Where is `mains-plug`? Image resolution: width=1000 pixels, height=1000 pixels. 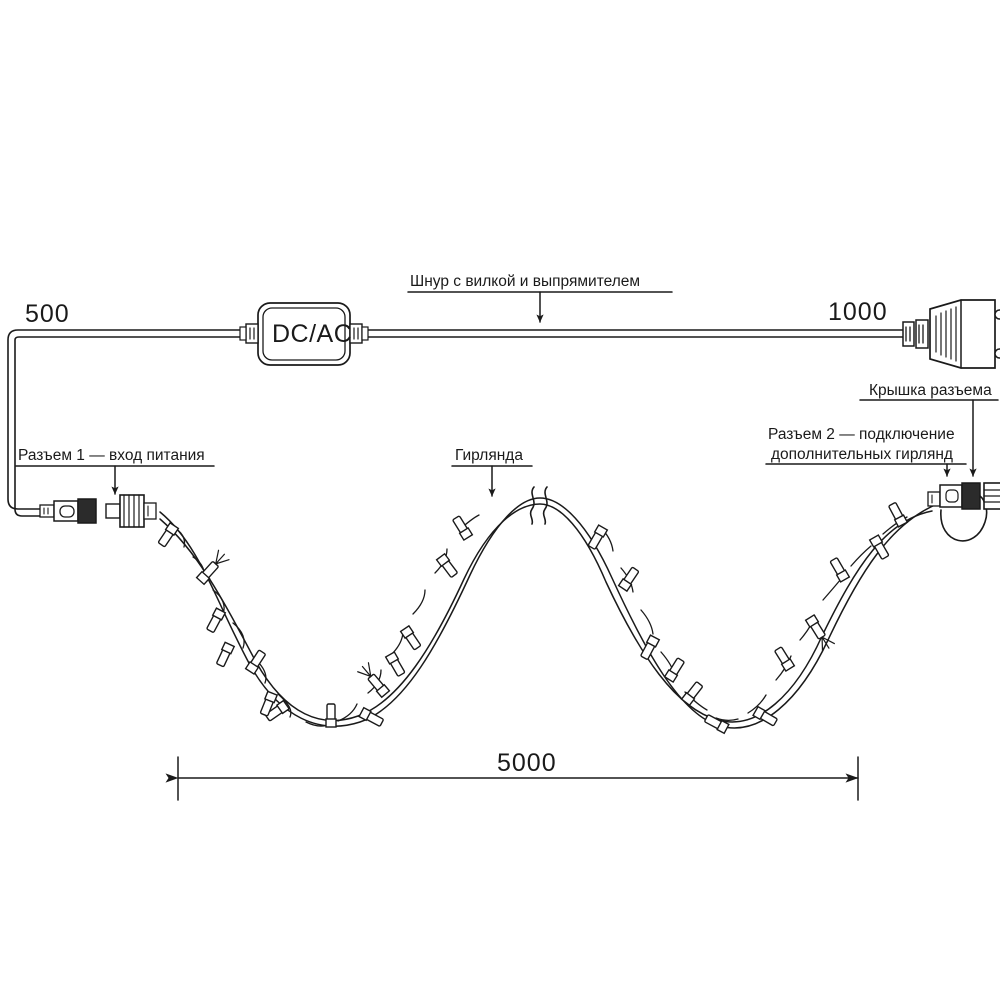 mains-plug is located at coordinates (951, 334).